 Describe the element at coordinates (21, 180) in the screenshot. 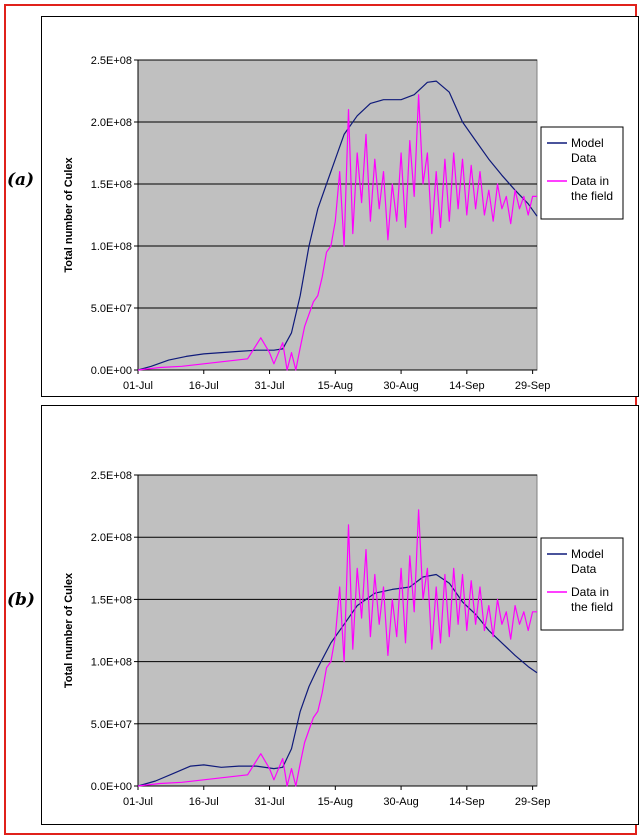

I see `panel-label-a: (a)` at that location.